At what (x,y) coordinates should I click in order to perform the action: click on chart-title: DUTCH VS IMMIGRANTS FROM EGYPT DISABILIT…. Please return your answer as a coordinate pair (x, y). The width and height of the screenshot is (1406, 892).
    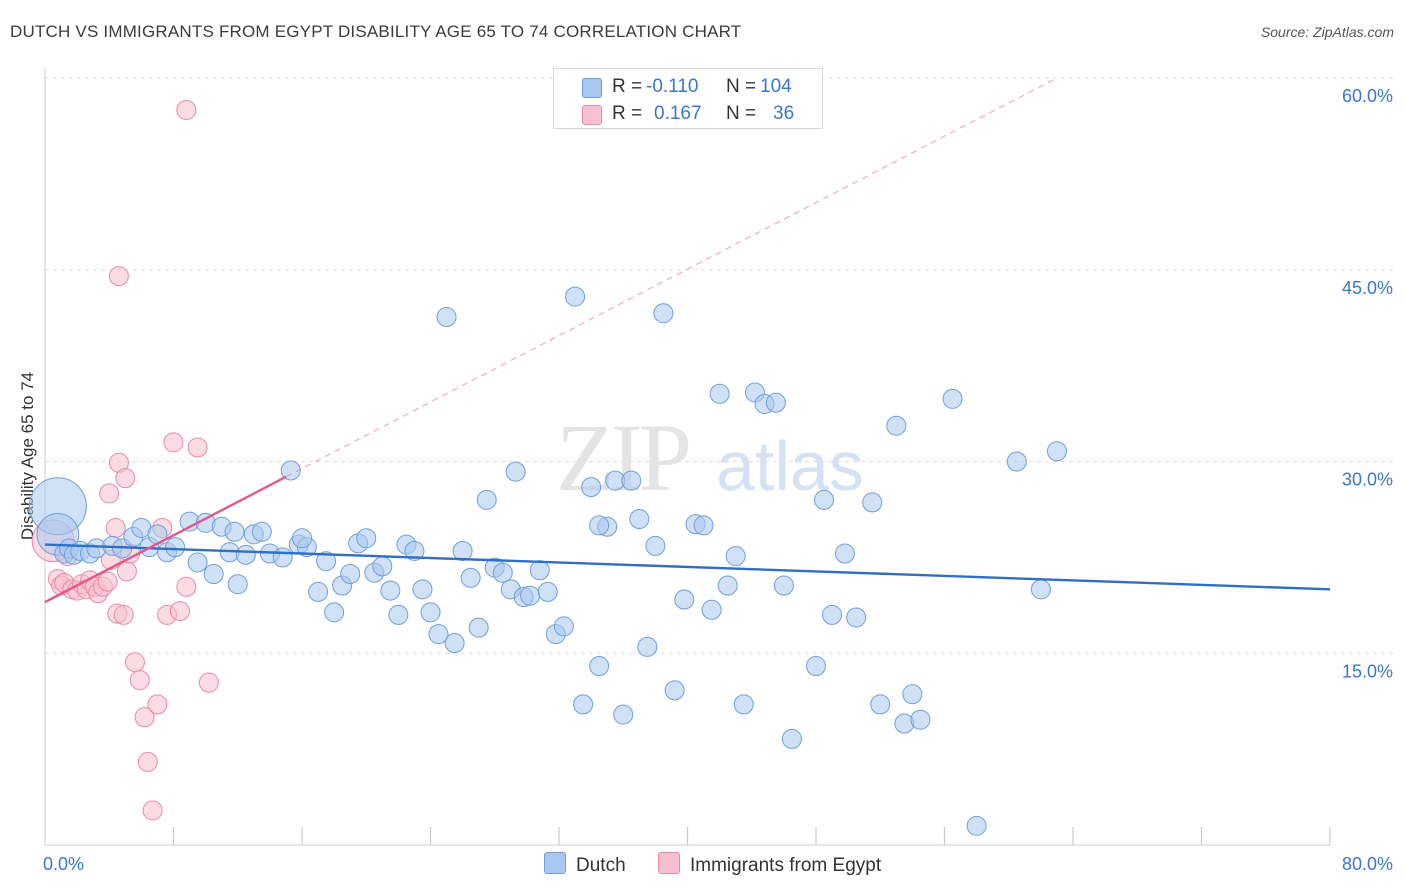
    Looking at the image, I should click on (376, 31).